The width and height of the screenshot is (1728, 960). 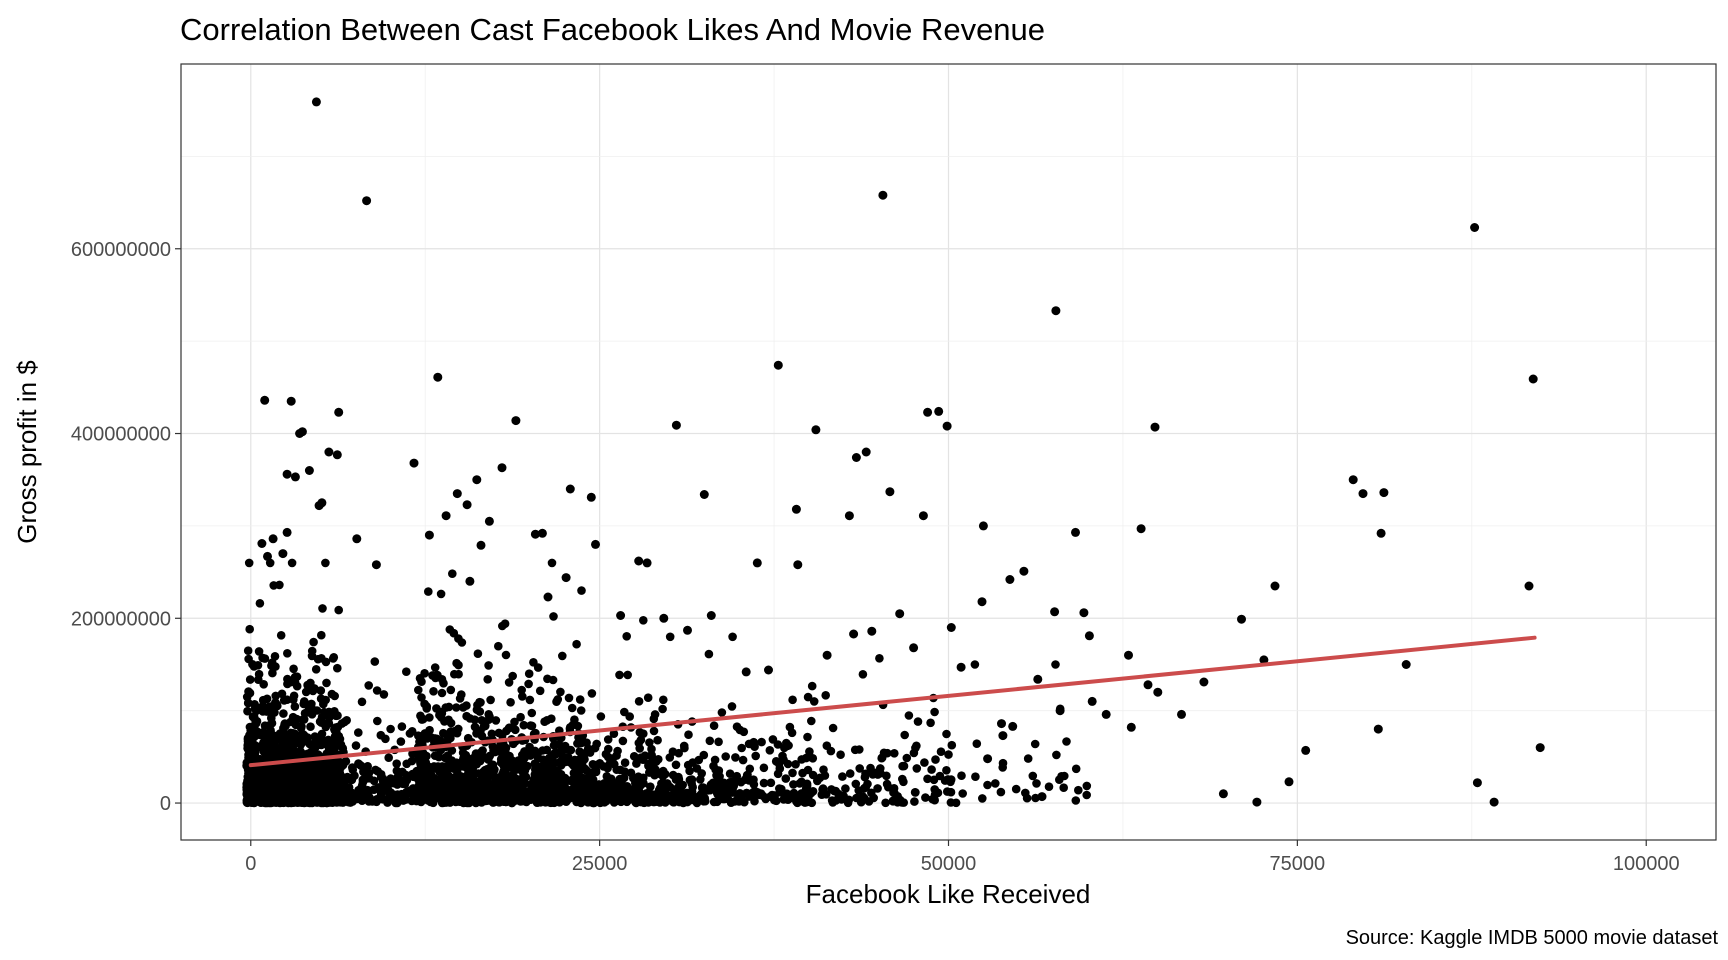 I want to click on y-tick-label: 0, so click(x=165, y=804).